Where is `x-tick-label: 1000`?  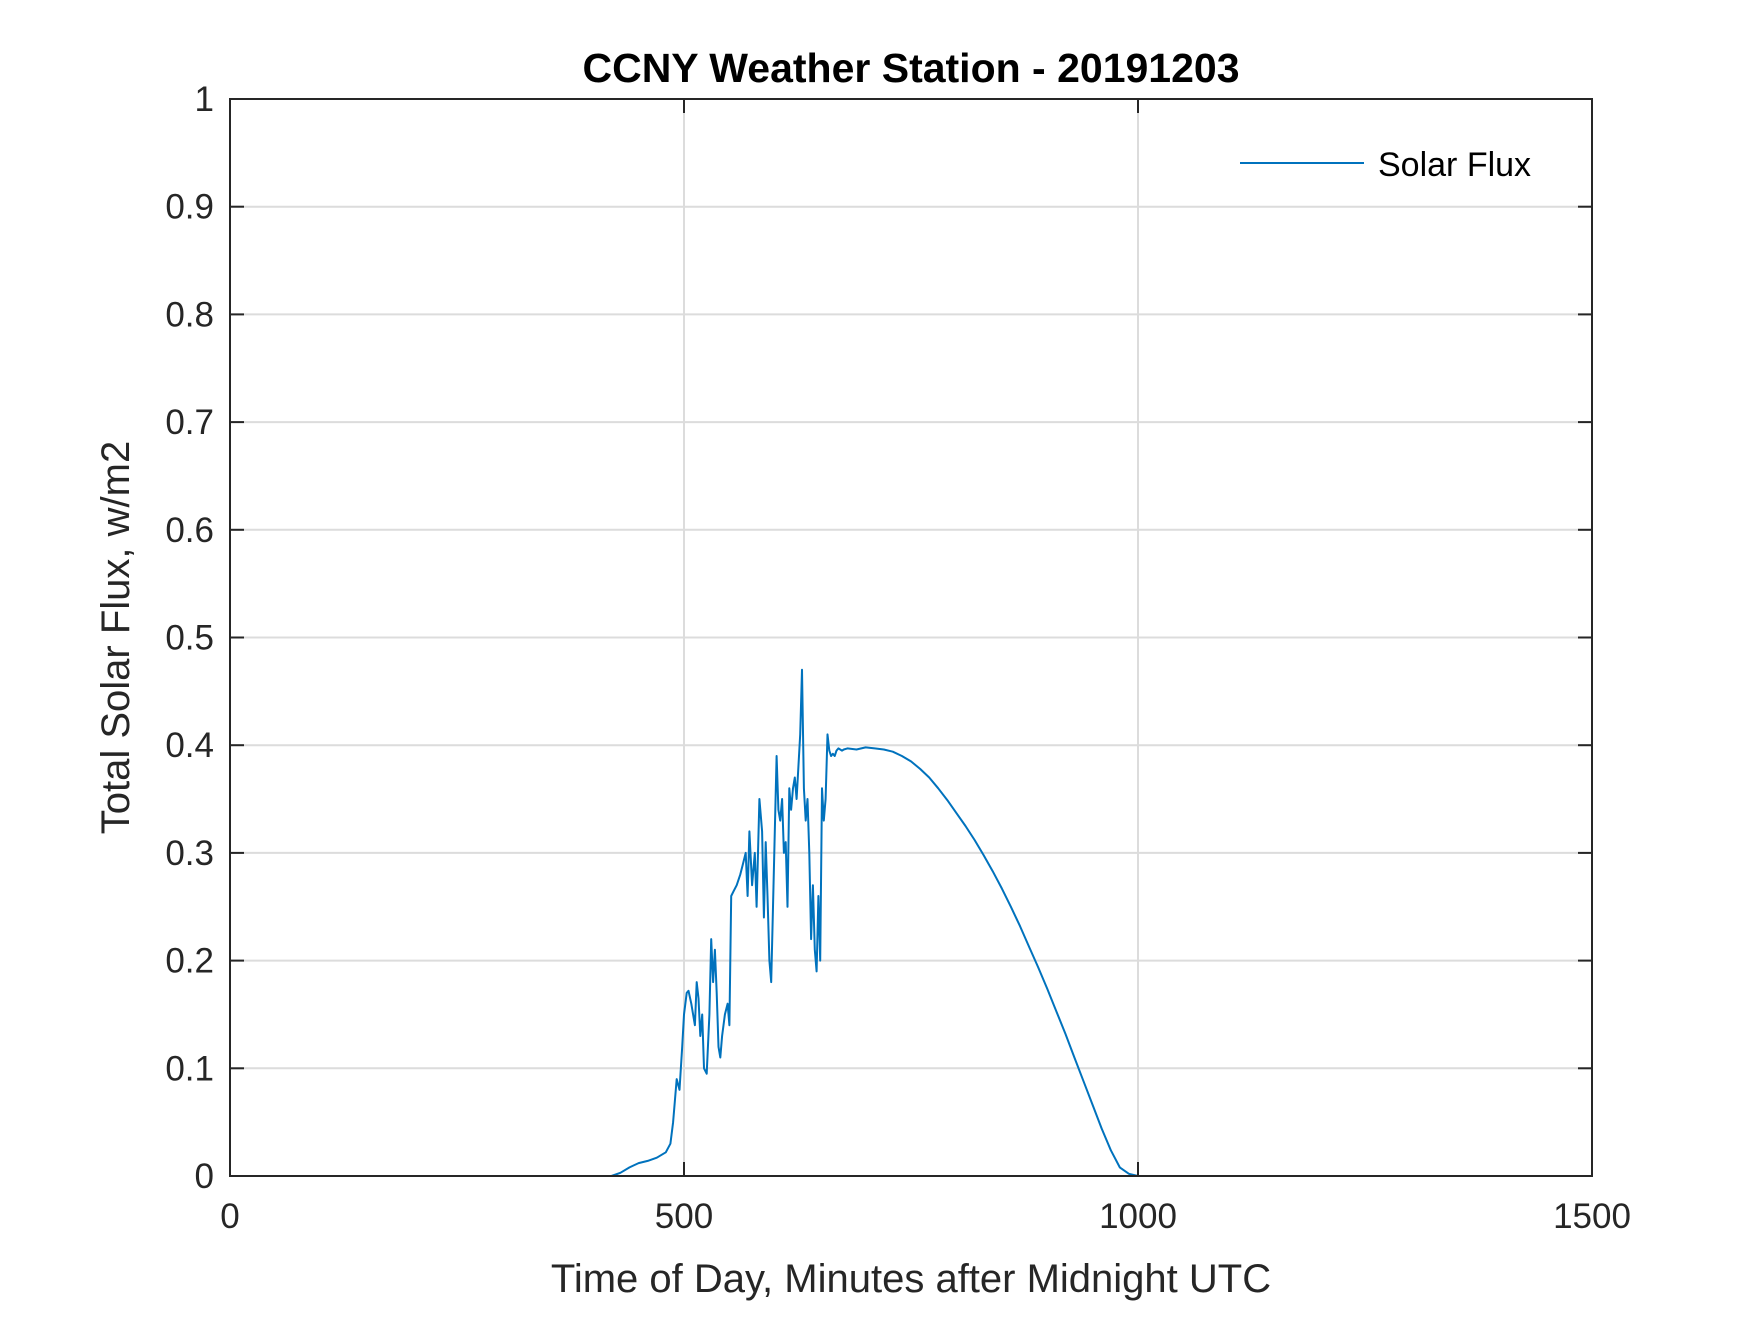
x-tick-label: 1000 is located at coordinates (1138, 1216).